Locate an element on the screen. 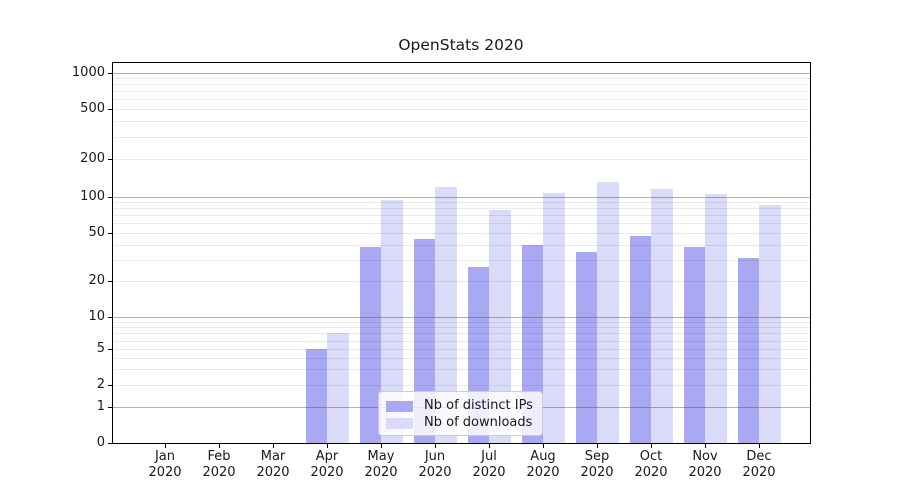 The height and width of the screenshot is (500, 900). bar-downloads-jul is located at coordinates (500, 326).